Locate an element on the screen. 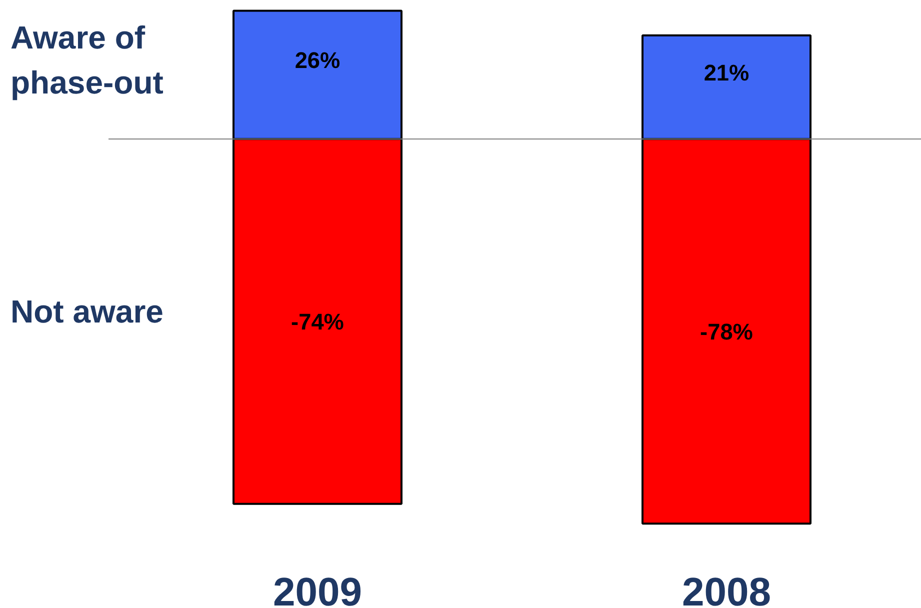 This screenshot has height=608, width=921. data-label: -78% is located at coordinates (726, 331).